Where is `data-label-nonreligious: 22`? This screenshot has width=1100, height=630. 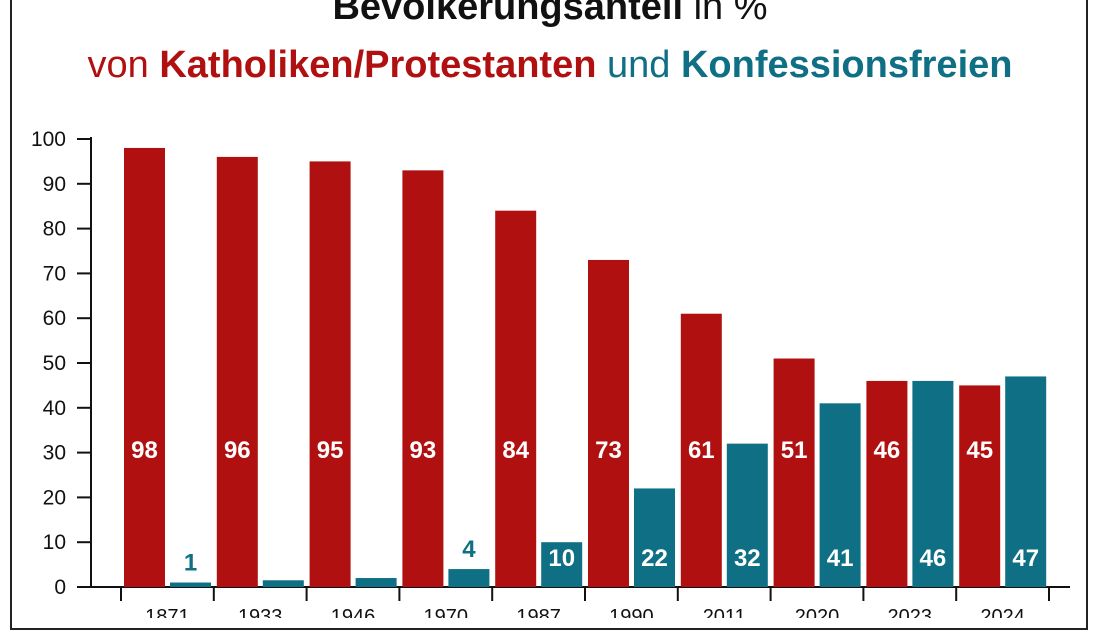 data-label-nonreligious: 22 is located at coordinates (654, 558).